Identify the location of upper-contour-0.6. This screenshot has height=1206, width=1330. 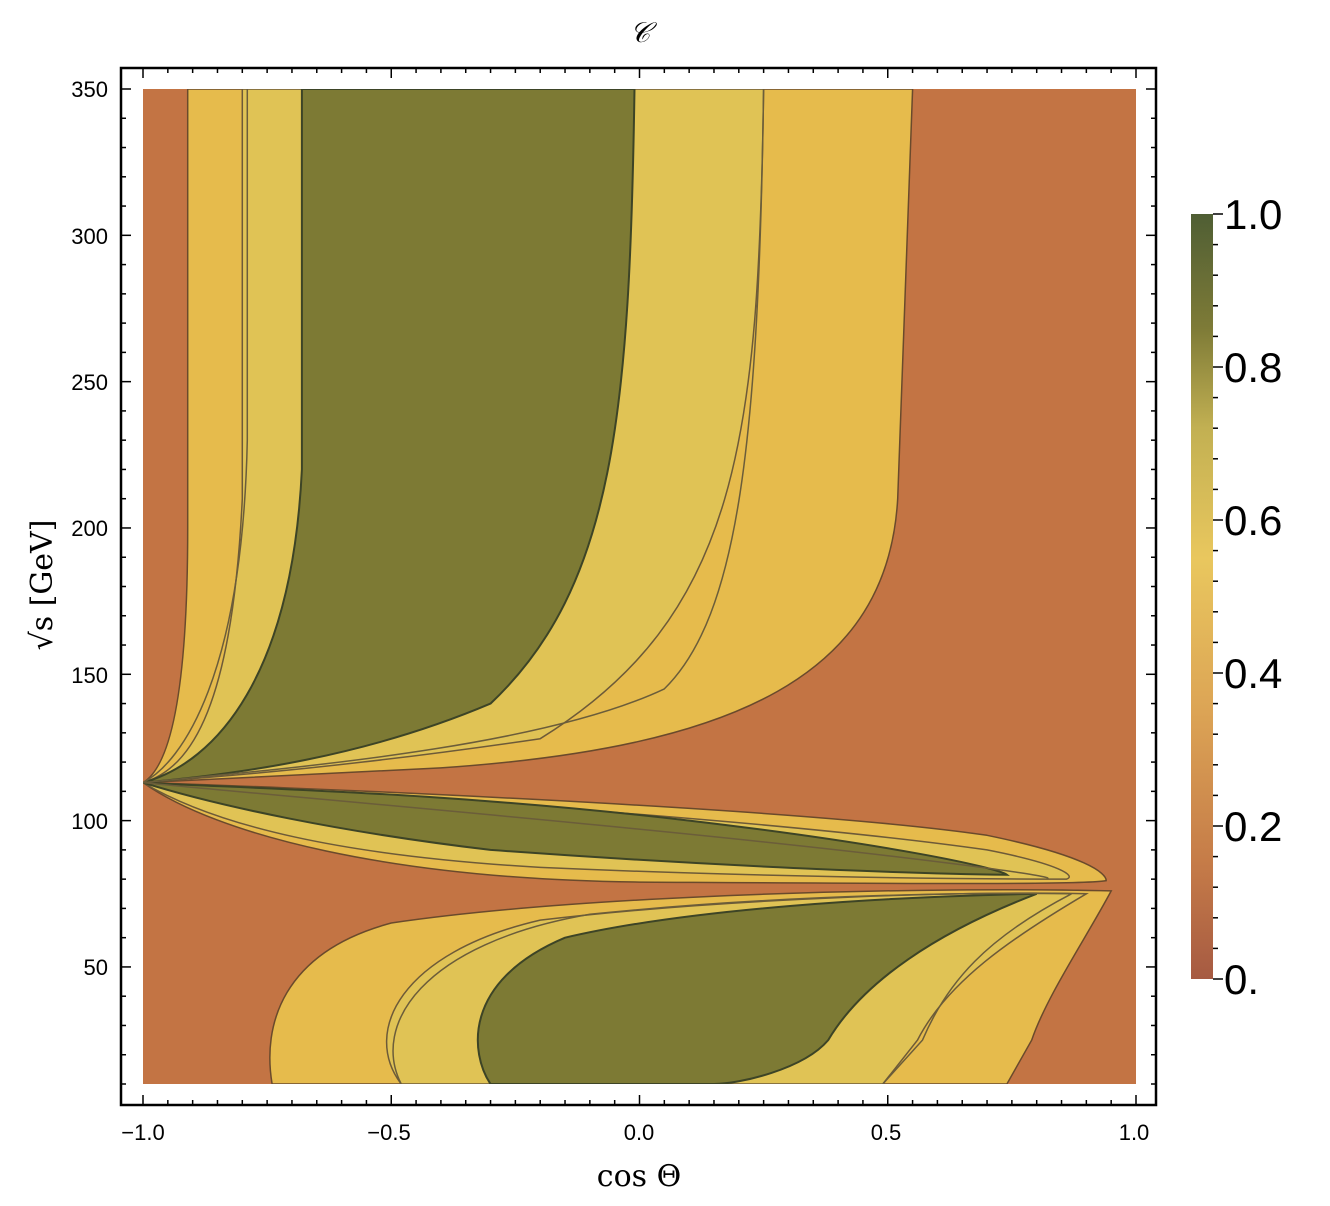
(196, 436).